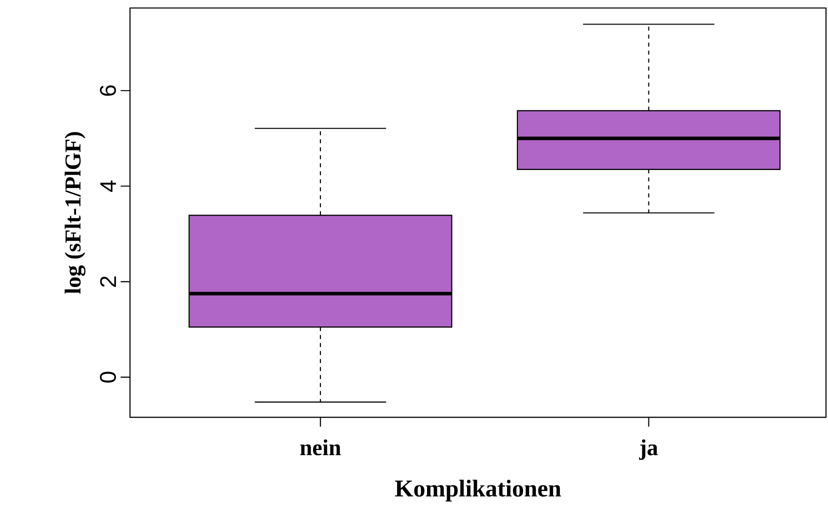  I want to click on x-tick-label: ja, so click(648, 449).